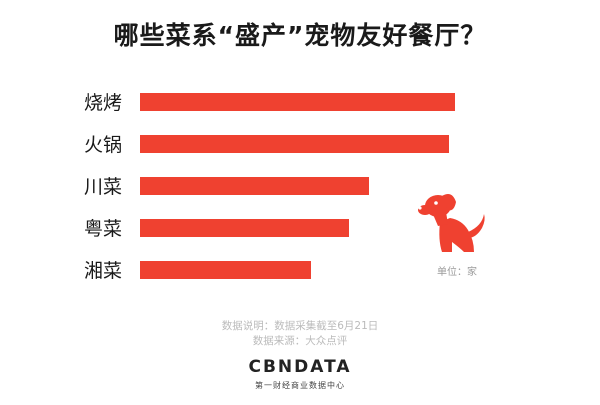 This screenshot has height=405, width=600. Describe the element at coordinates (103, 103) in the screenshot. I see `category-label: 烧烤` at that location.